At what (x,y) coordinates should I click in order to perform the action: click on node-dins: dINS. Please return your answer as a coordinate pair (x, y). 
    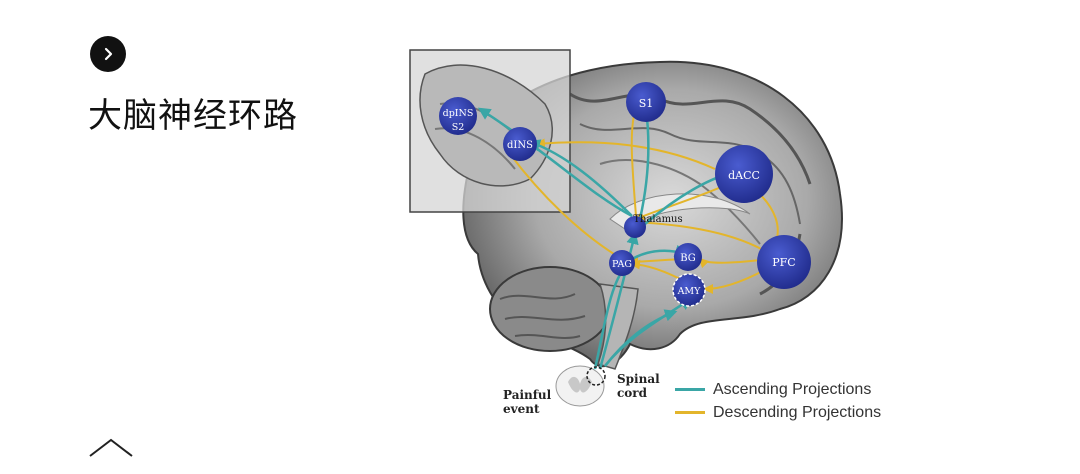
    Looking at the image, I should click on (520, 144).